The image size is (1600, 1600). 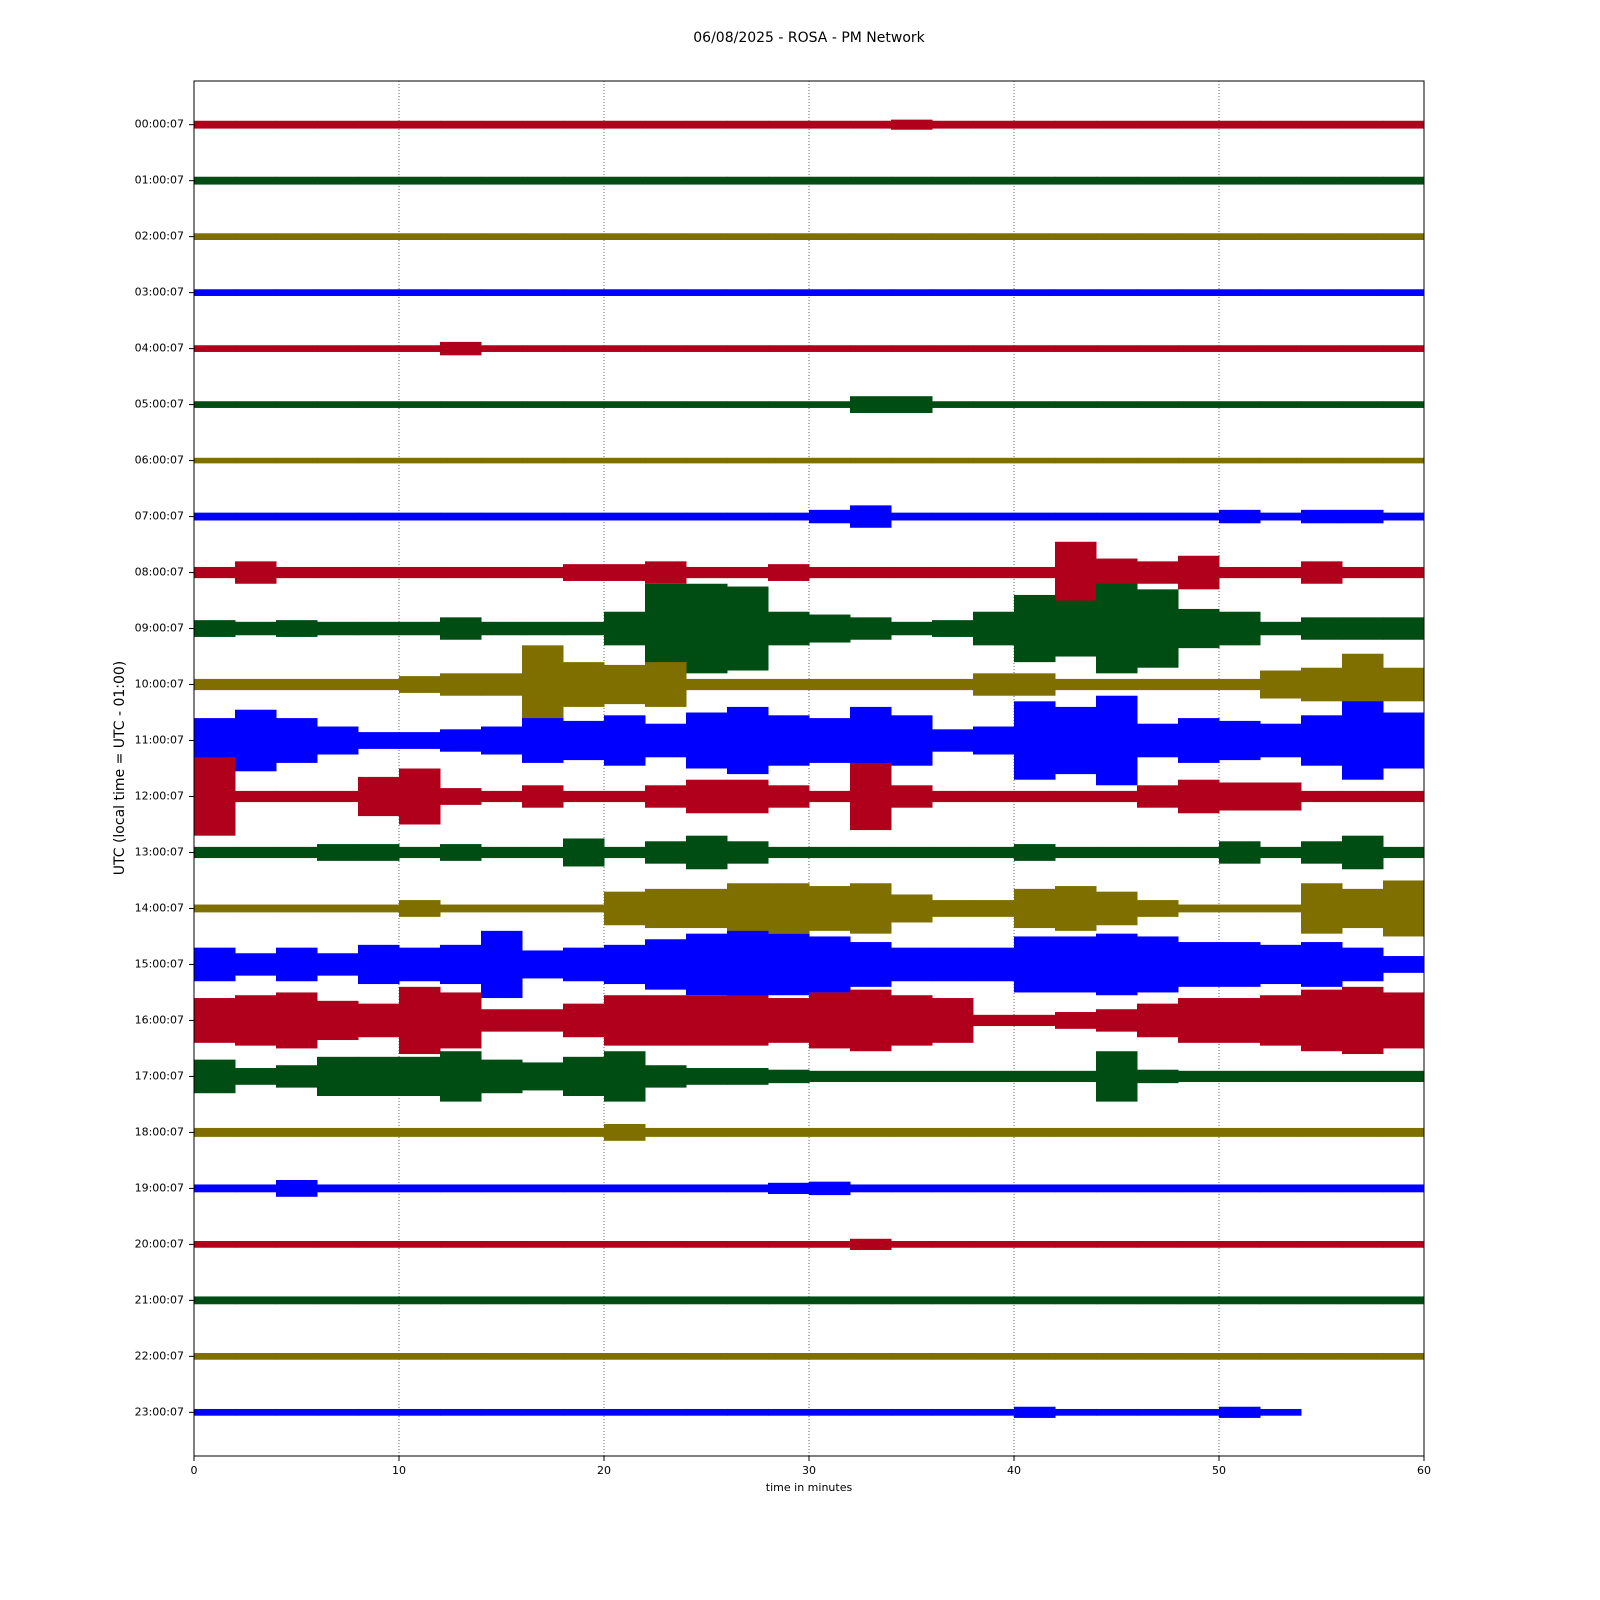 I want to click on x-tick-label: 60, so click(x=1424, y=1470).